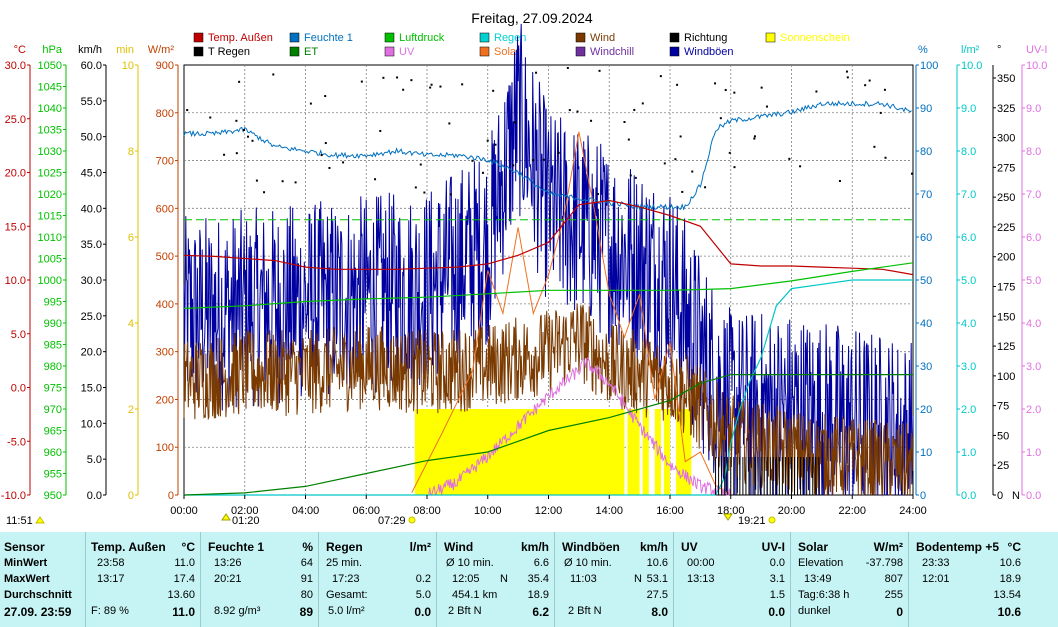 The image size is (1058, 627). I want to click on x-label-11: 22:00, so click(852, 511).